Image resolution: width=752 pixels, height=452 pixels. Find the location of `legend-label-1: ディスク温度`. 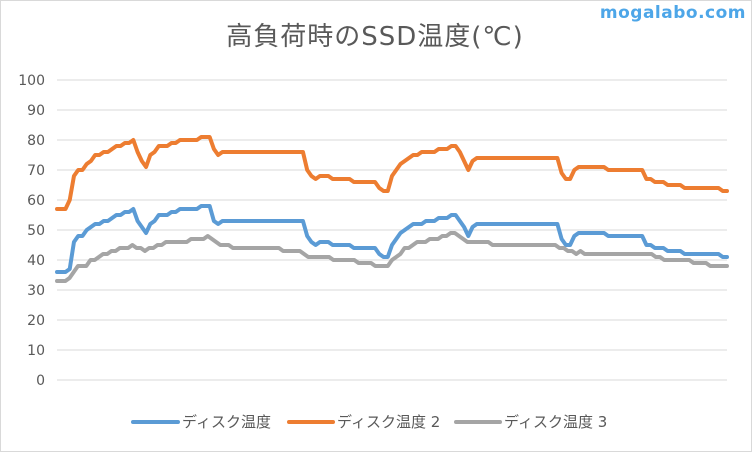

legend-label-1: ディスク温度 is located at coordinates (226, 422).